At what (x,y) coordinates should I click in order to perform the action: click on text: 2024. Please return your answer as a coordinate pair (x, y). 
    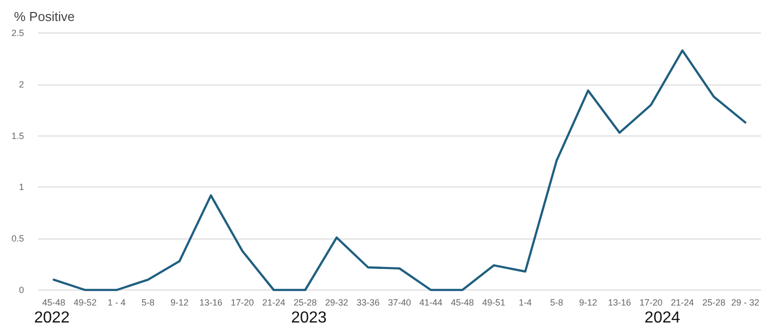
    Looking at the image, I should click on (662, 318).